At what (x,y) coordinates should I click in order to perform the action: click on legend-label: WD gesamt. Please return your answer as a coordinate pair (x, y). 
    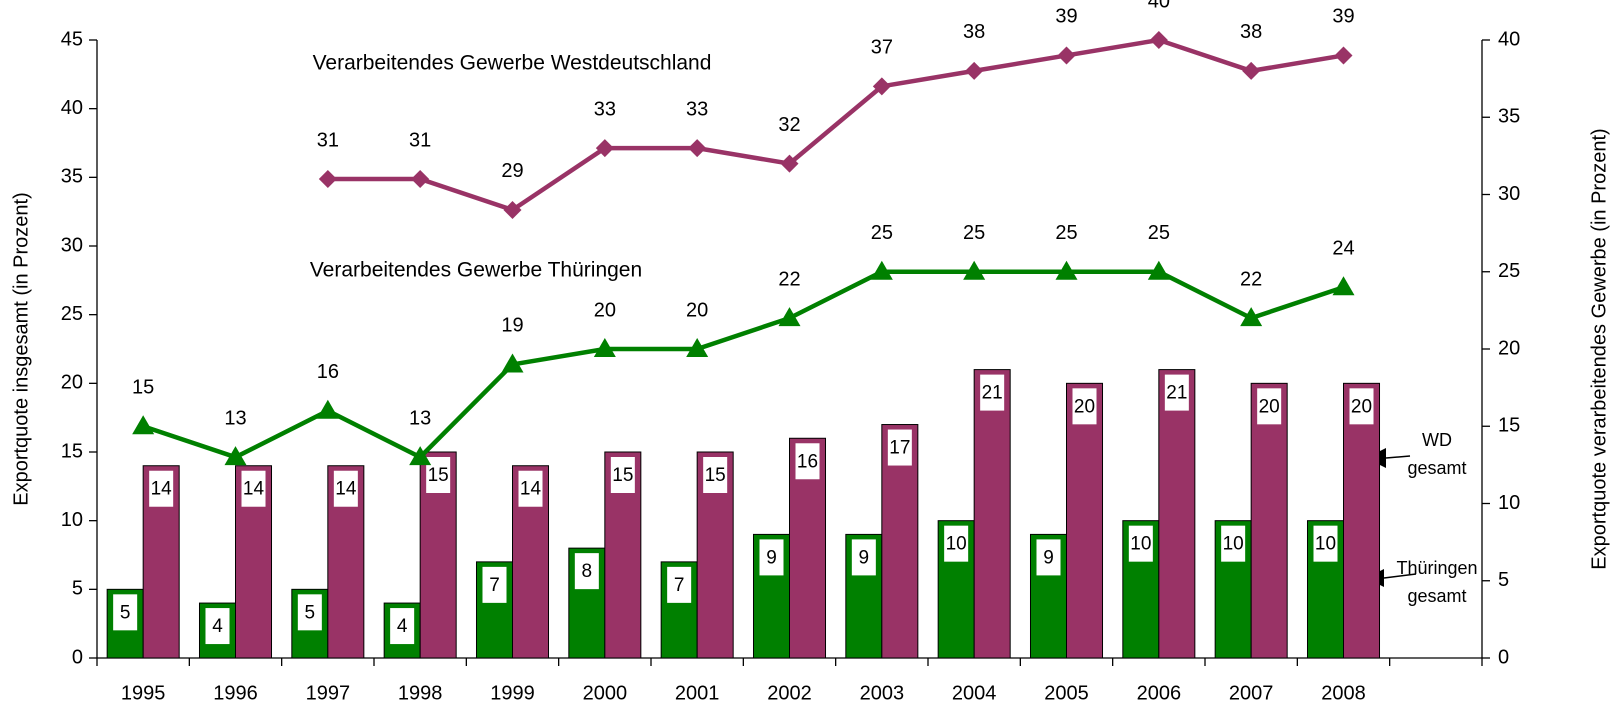
    Looking at the image, I should click on (1436, 454).